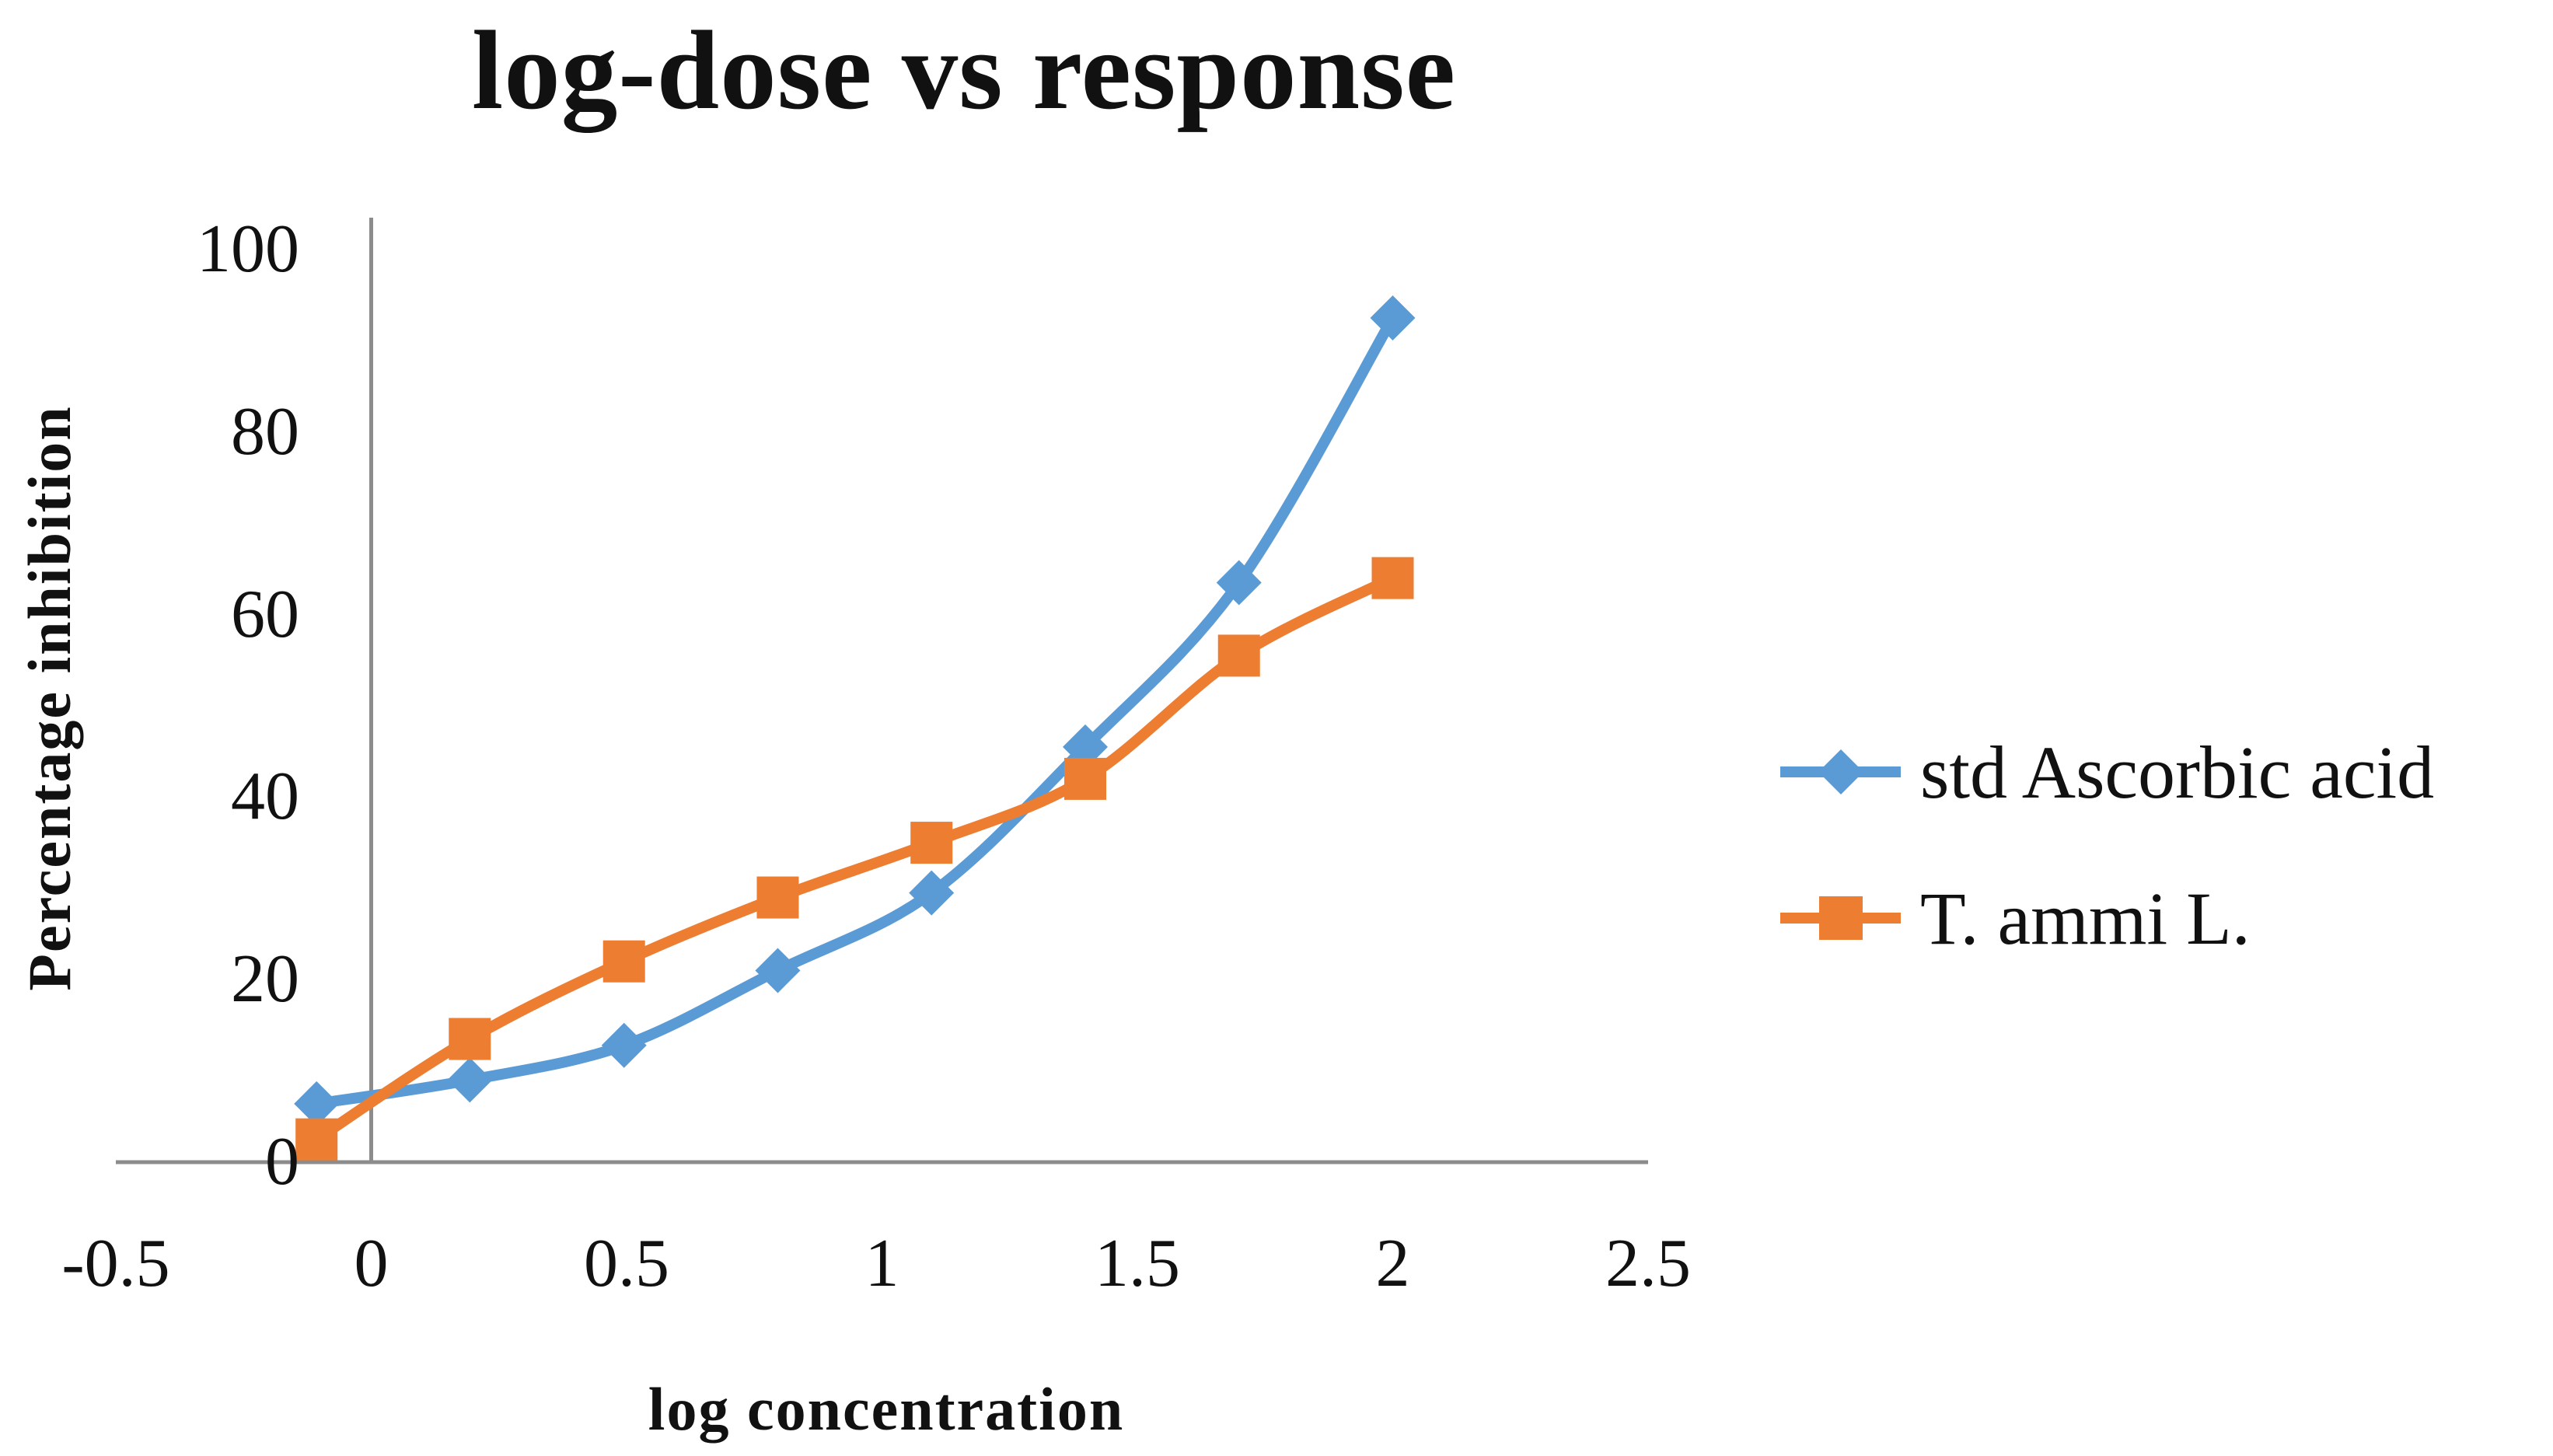  Describe the element at coordinates (49, 698) in the screenshot. I see `y-axis-title: Percentage inhibition` at that location.